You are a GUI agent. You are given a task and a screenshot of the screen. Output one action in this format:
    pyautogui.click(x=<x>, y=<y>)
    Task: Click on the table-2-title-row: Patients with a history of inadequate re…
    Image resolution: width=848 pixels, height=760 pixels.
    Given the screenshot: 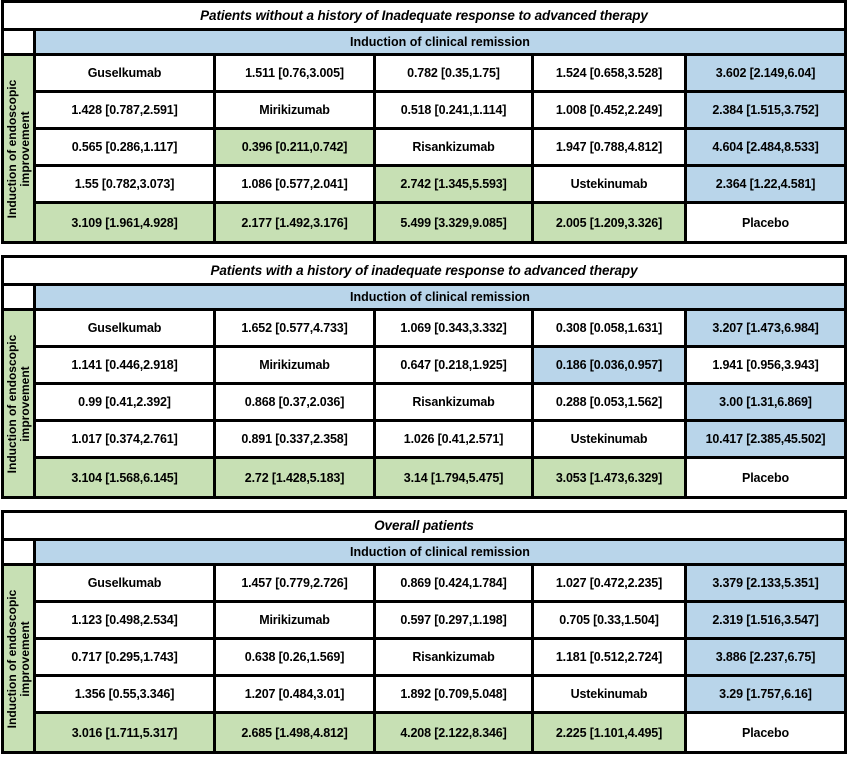 What is the action you would take?
    pyautogui.click(x=424, y=272)
    